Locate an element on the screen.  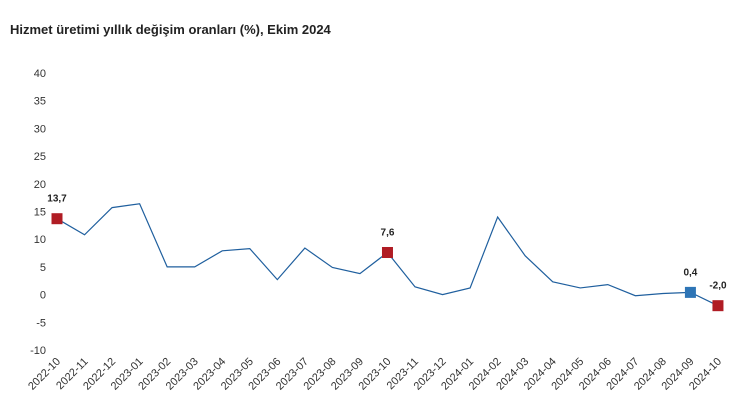
y-tick-label: -5 is located at coordinates (41, 323).